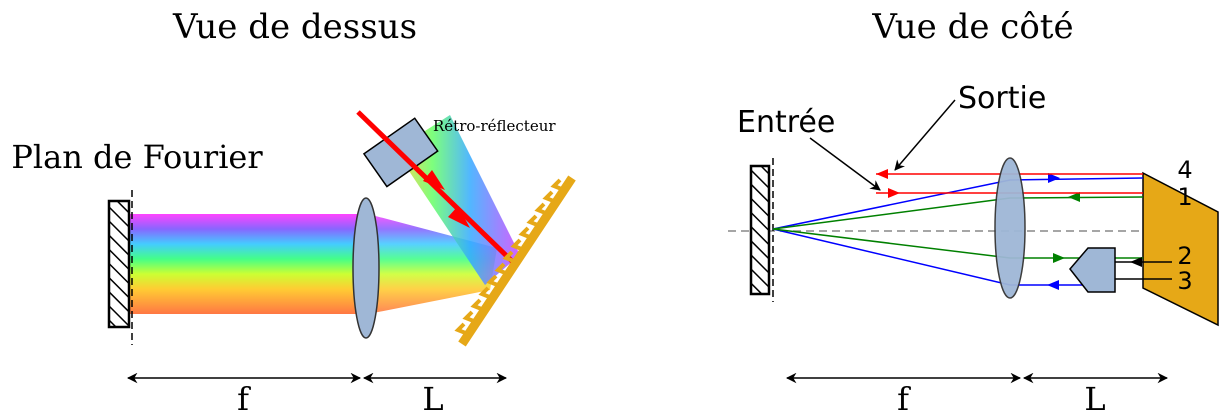 This screenshot has width=1219, height=416. I want to click on red-beam, so click(437, 188).